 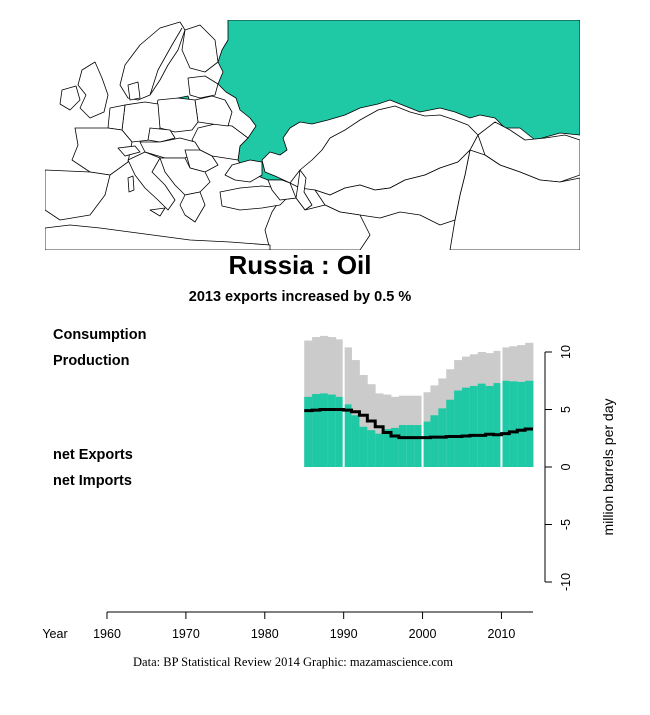 What do you see at coordinates (423, 634) in the screenshot?
I see `x-tick-label: 2000` at bounding box center [423, 634].